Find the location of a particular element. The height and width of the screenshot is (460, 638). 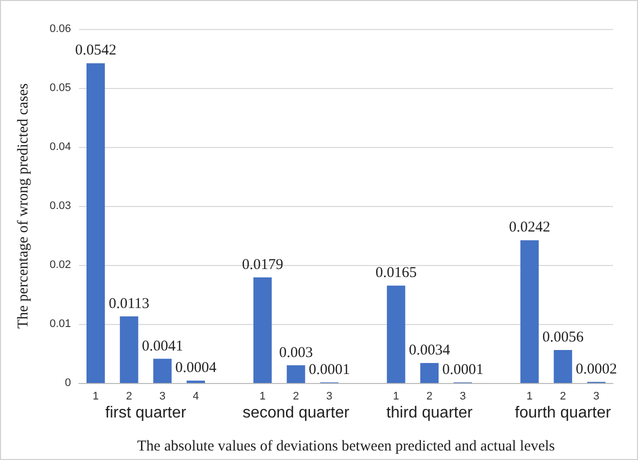

y-tick-label: 0.03 is located at coordinates (60, 206).